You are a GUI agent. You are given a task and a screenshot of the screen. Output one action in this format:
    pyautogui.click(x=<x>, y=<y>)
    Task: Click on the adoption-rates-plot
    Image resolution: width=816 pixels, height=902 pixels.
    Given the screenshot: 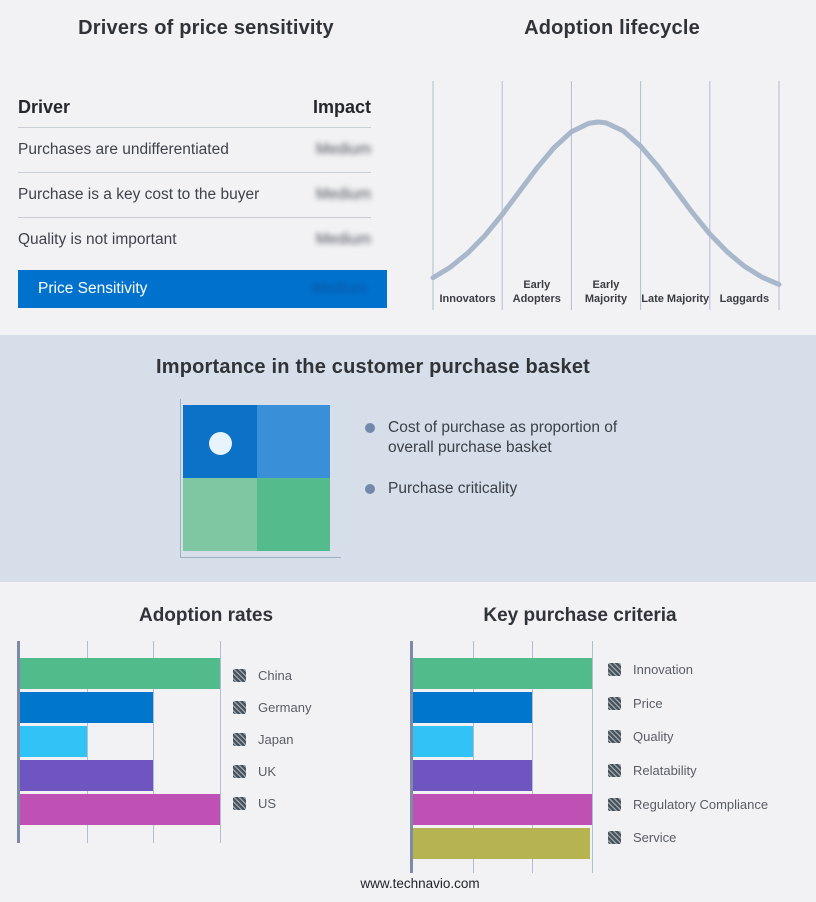 What is the action you would take?
    pyautogui.click(x=119, y=742)
    